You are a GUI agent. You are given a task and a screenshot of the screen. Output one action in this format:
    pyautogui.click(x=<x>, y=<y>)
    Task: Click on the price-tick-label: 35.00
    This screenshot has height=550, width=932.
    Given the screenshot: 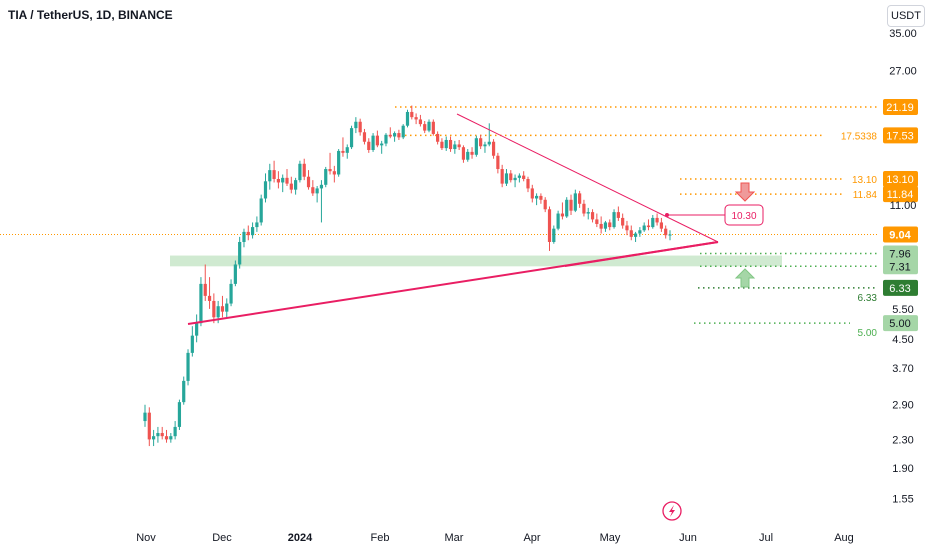 What is the action you would take?
    pyautogui.click(x=903, y=34)
    